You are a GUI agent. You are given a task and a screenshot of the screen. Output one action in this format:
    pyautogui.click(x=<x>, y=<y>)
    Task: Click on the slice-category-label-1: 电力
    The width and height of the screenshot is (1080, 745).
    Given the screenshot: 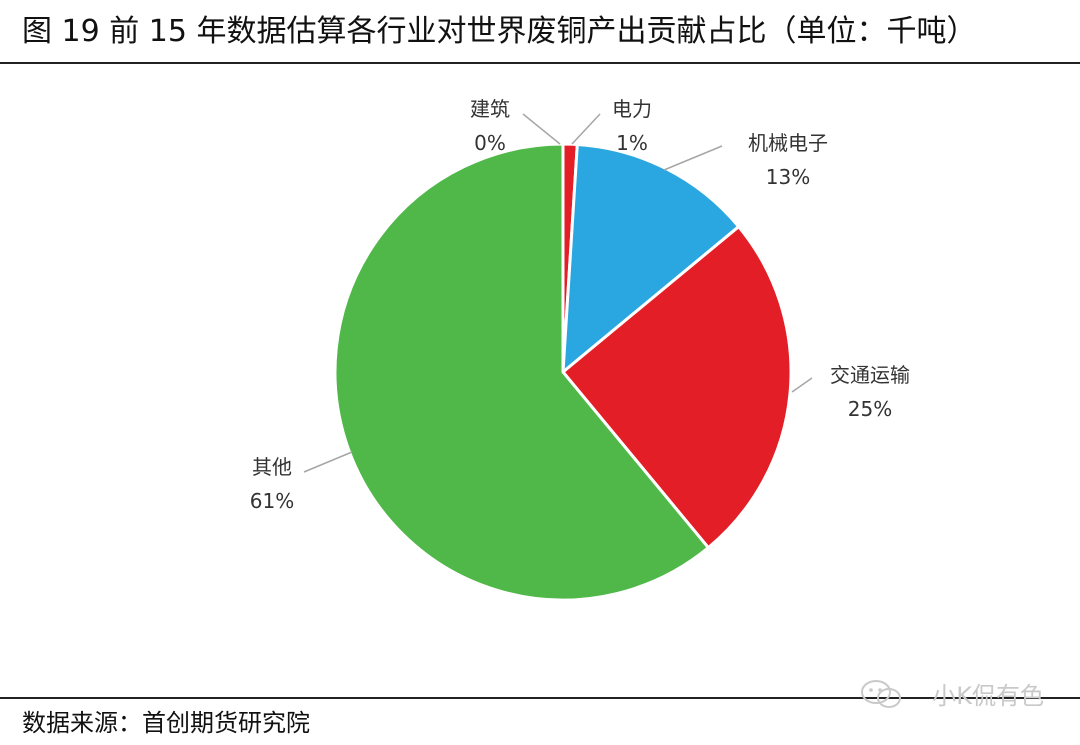 What is the action you would take?
    pyautogui.click(x=632, y=109)
    